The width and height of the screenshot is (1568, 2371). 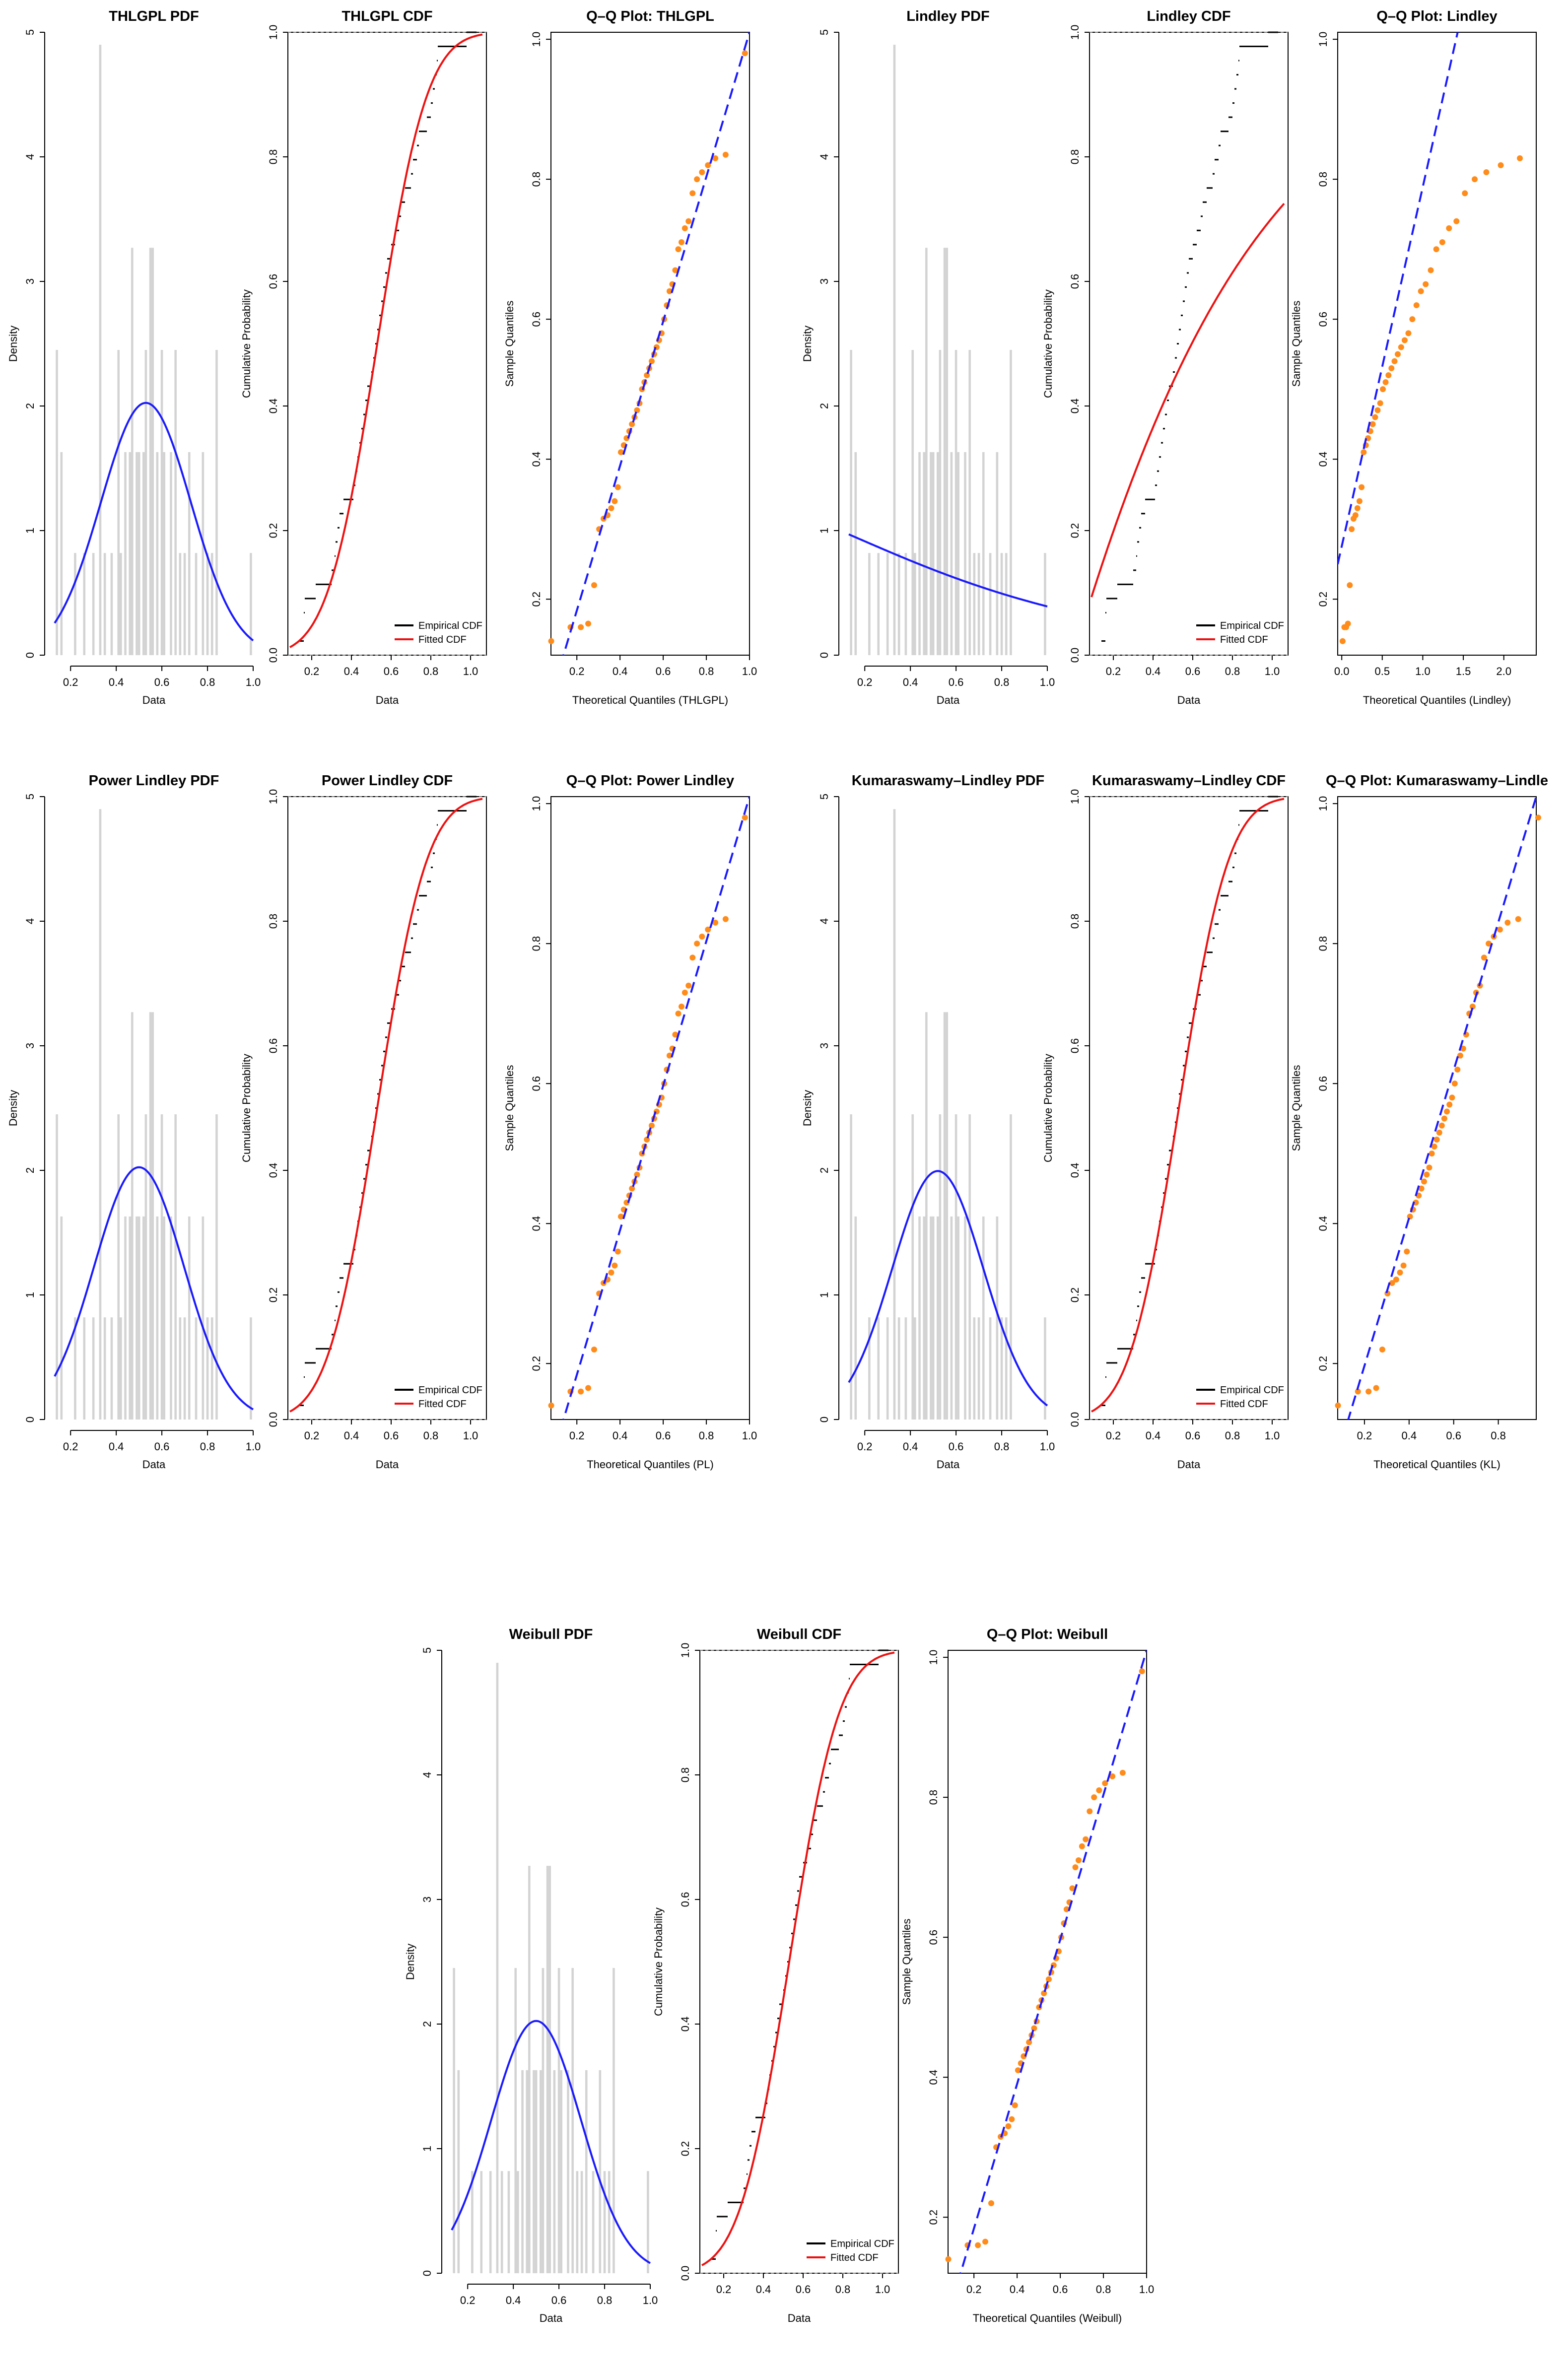 What do you see at coordinates (799, 1634) in the screenshot?
I see `chart-title: Weibull CDF` at bounding box center [799, 1634].